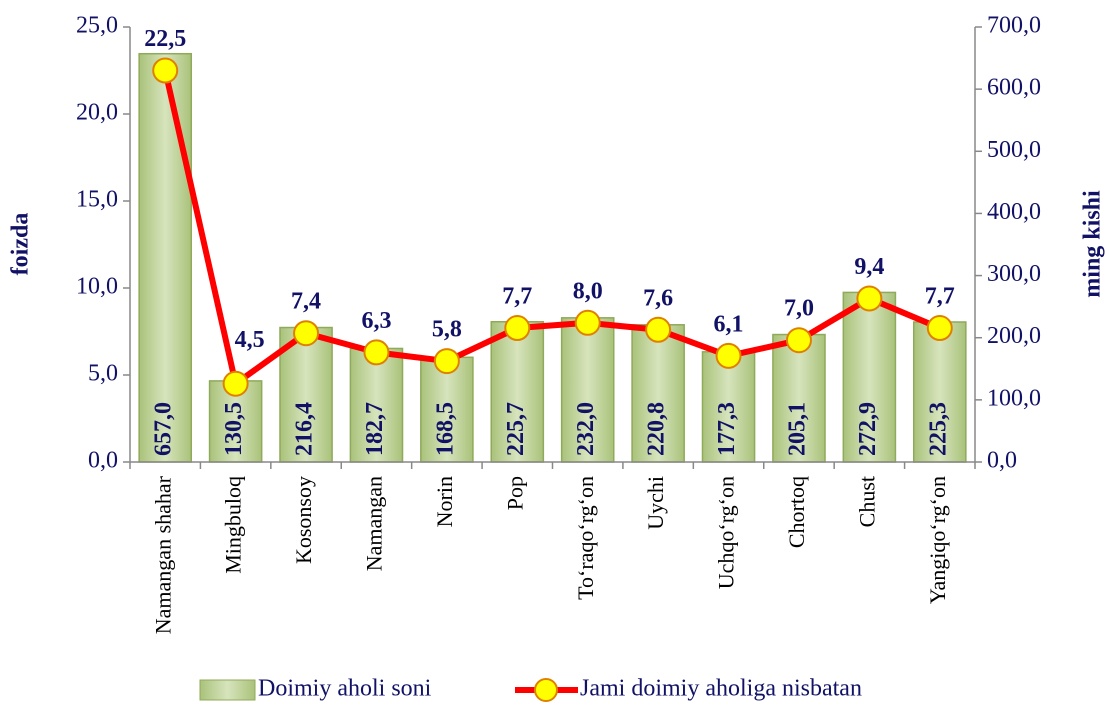 Image resolution: width=1110 pixels, height=709 pixels. I want to click on line-value-label: 22,5, so click(165, 39).